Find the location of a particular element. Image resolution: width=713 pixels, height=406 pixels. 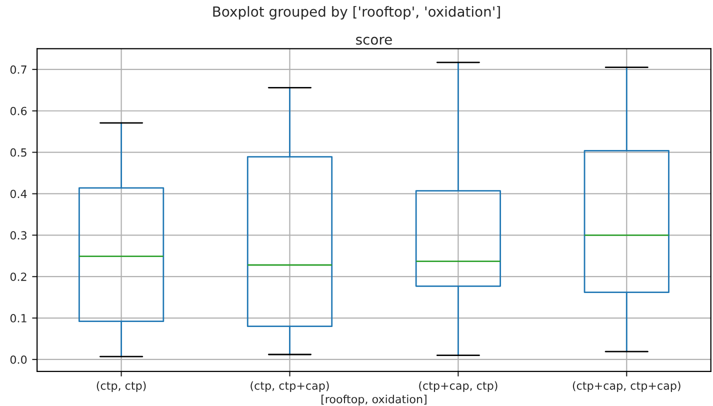

chart-subtitle: score is located at coordinates (374, 40).